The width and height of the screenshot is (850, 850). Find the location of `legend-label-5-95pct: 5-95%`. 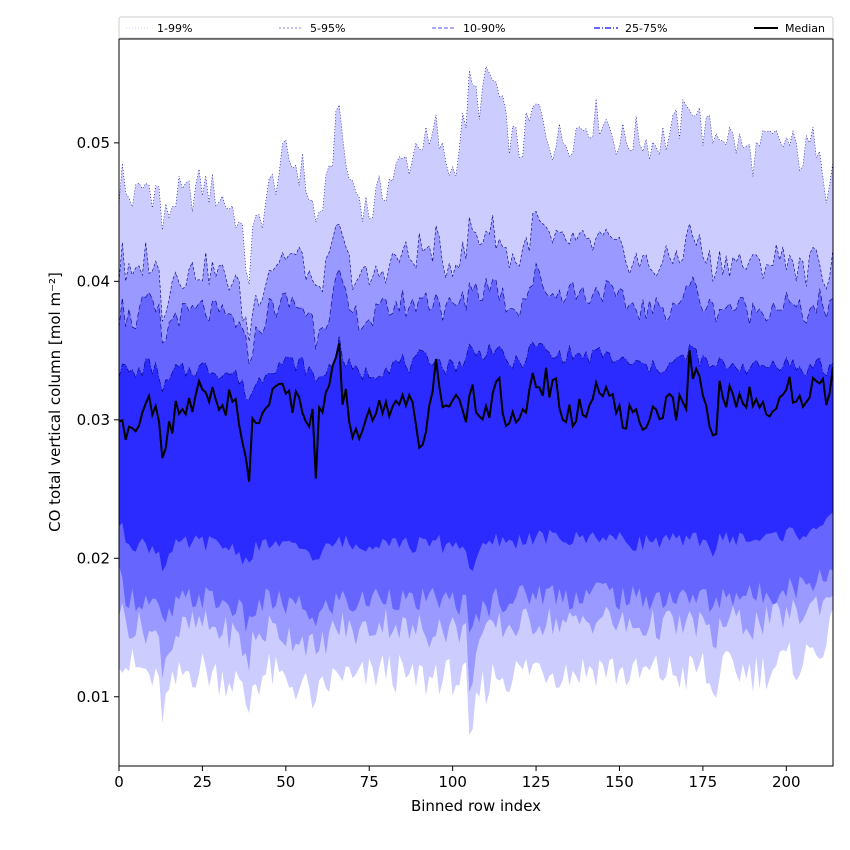

legend-label-5-95pct: 5-95% is located at coordinates (327, 28).